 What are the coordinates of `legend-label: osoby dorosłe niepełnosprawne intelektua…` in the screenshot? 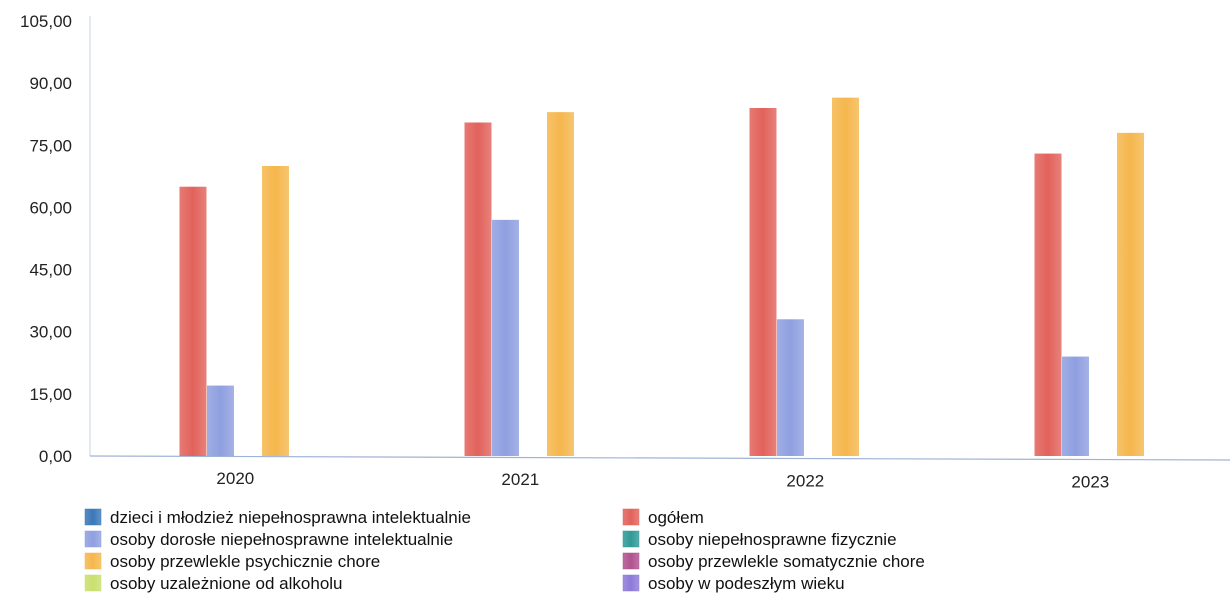 It's located at (281, 539).